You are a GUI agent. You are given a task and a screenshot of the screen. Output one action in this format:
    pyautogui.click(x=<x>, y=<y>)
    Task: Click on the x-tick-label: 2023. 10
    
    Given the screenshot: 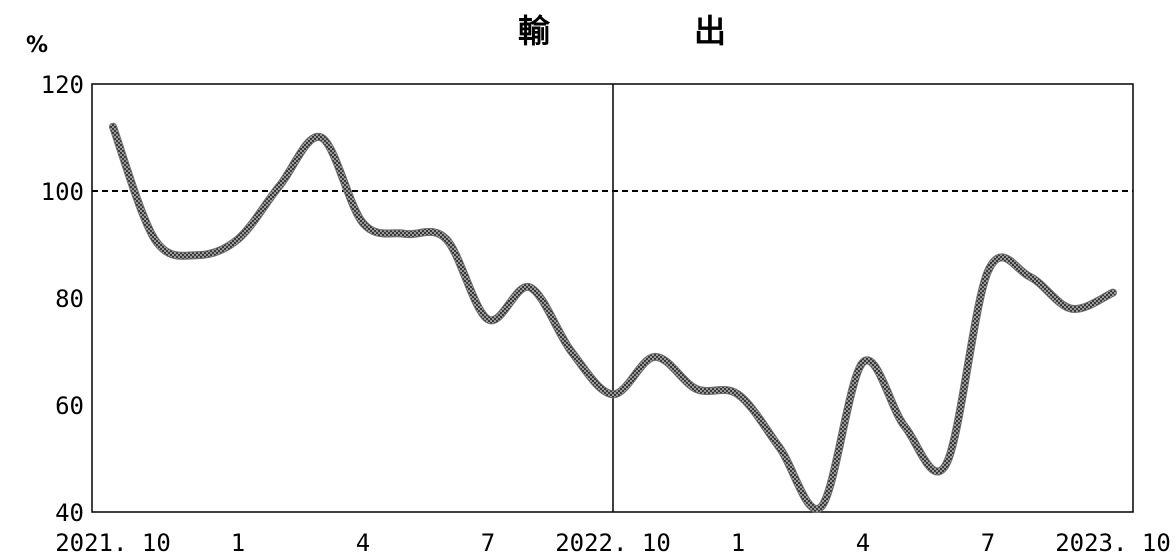 What is the action you would take?
    pyautogui.click(x=1113, y=543)
    